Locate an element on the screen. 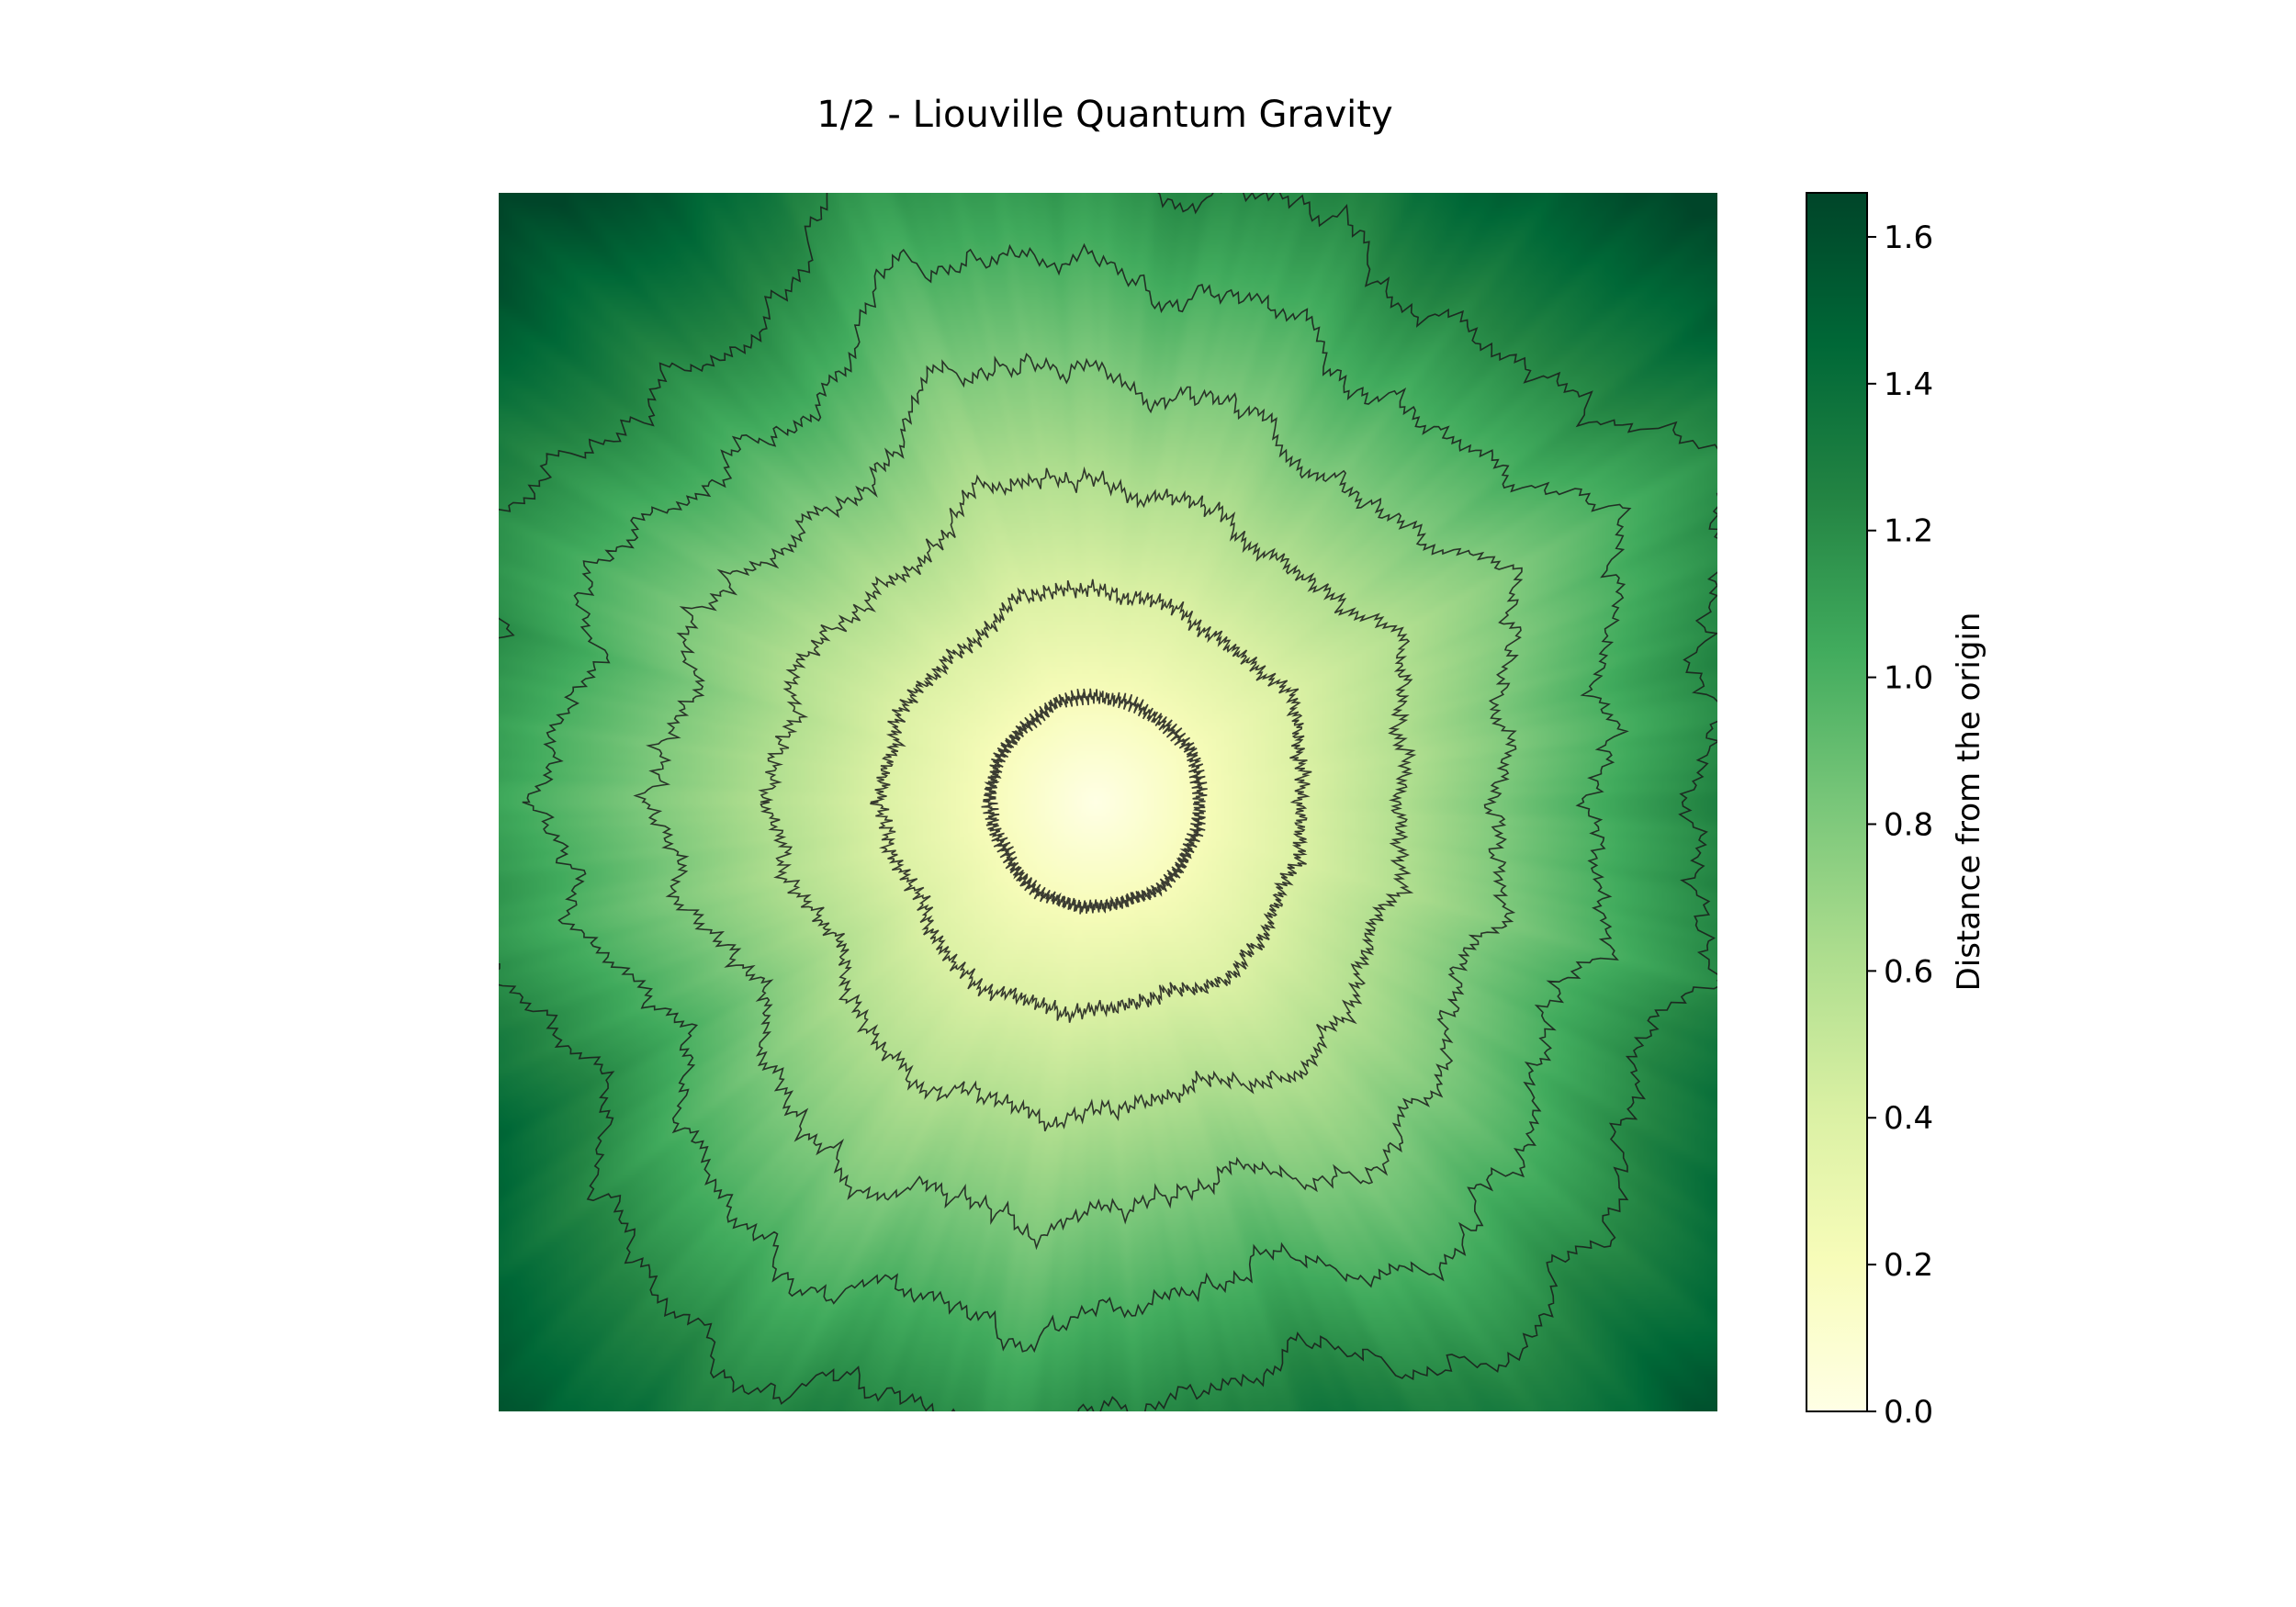 The image size is (2296, 1607). colorbar-tick-label: 1.6 is located at coordinates (1909, 237).